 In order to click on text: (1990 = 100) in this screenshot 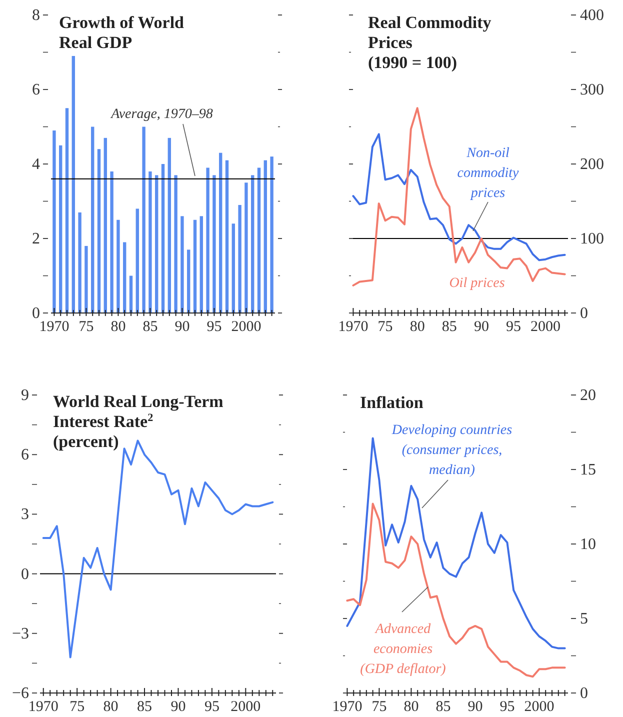, I will do `click(413, 62)`.